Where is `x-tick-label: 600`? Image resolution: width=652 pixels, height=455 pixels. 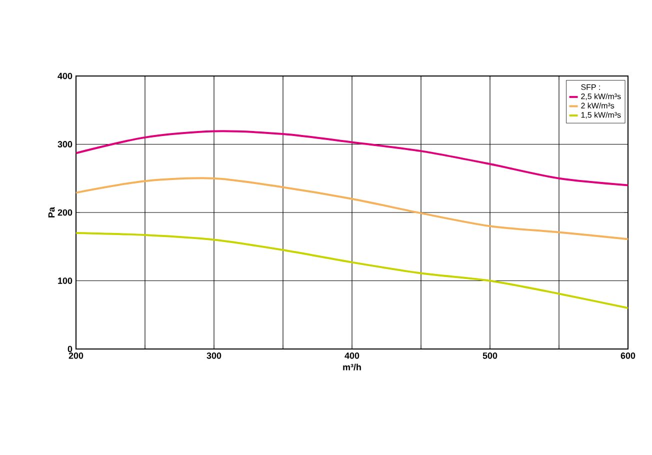 x-tick-label: 600 is located at coordinates (628, 355).